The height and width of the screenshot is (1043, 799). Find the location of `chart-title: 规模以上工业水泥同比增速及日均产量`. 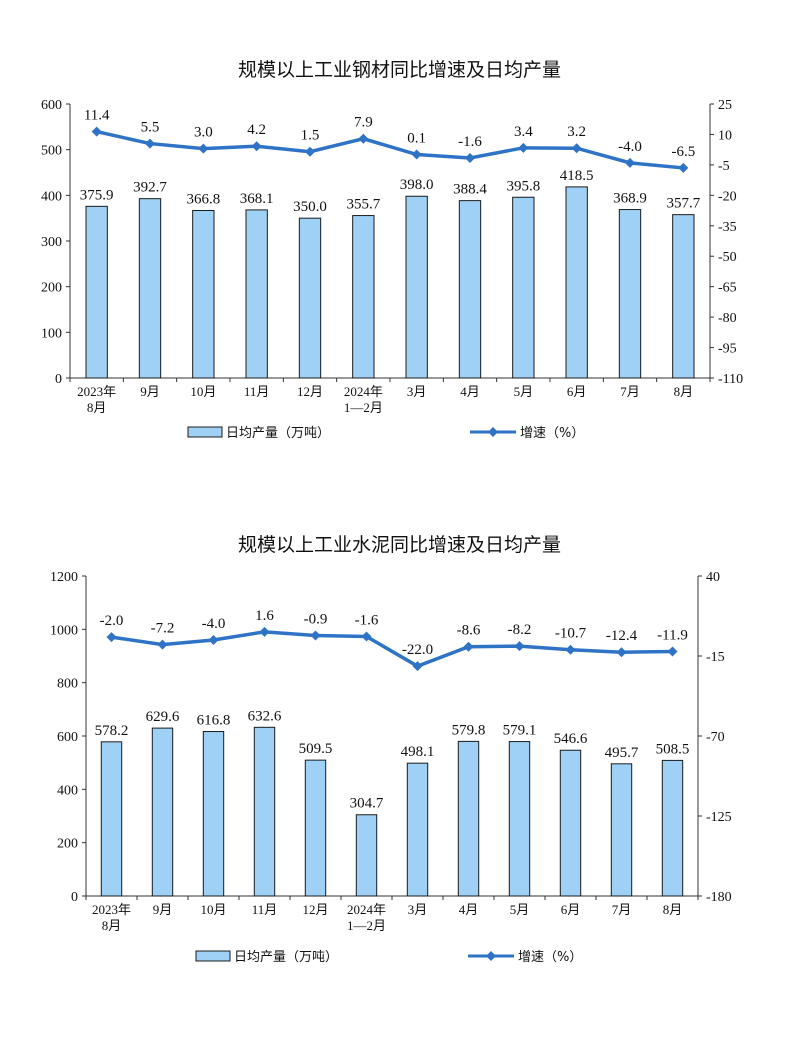

chart-title: 规模以上工业水泥同比增速及日均产量 is located at coordinates (399, 545).